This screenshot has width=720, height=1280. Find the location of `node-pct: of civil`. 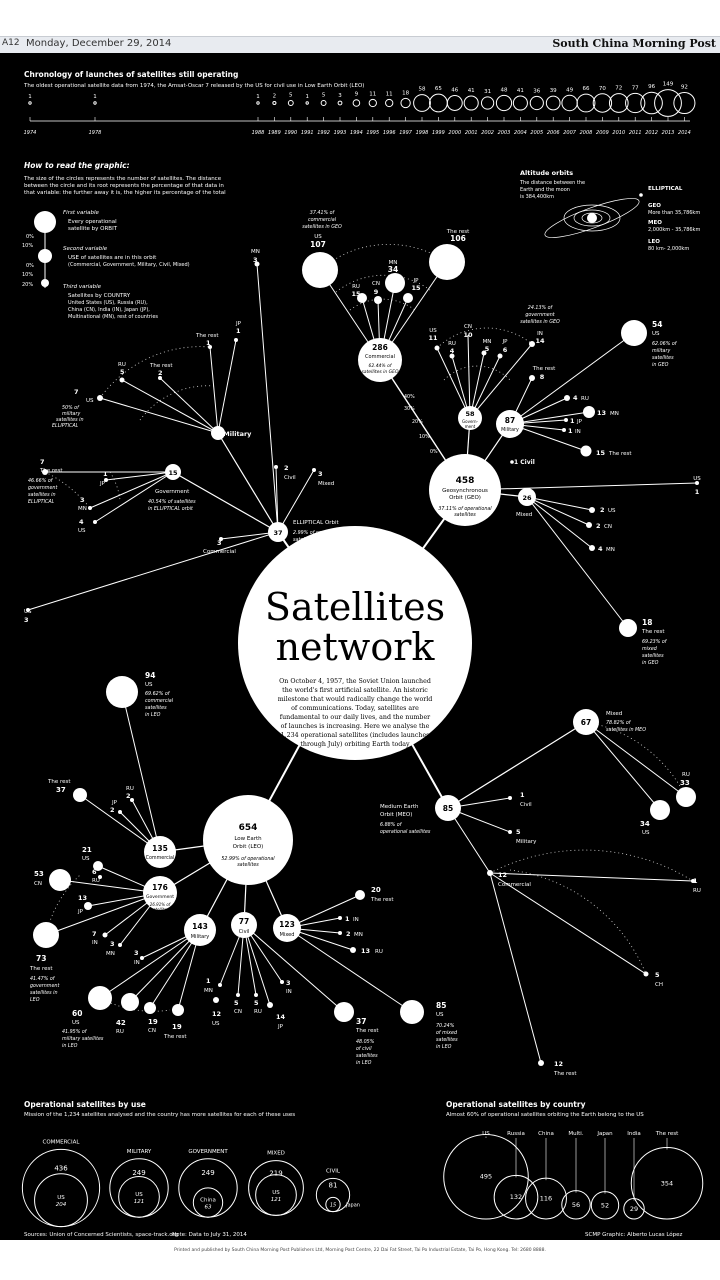

node-pct: of civil is located at coordinates (364, 1049).